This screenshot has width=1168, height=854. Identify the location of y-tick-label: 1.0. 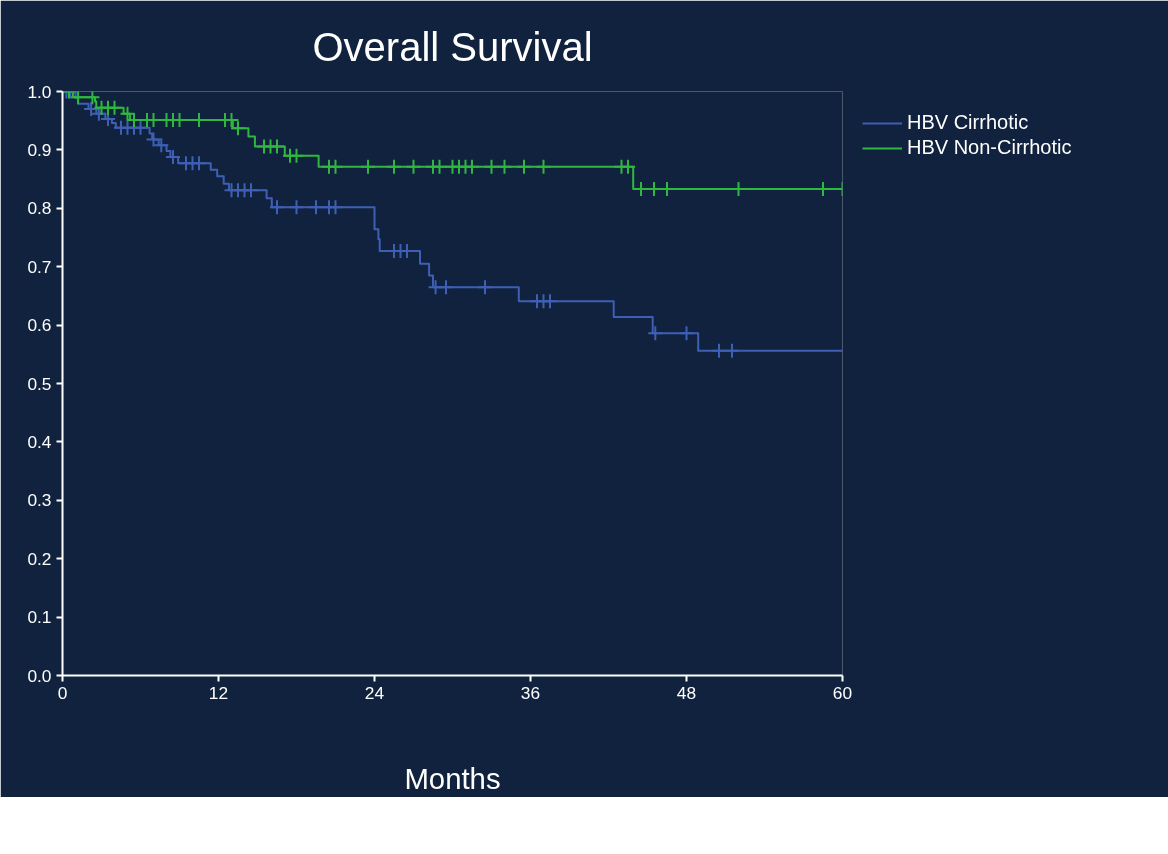
(39, 91).